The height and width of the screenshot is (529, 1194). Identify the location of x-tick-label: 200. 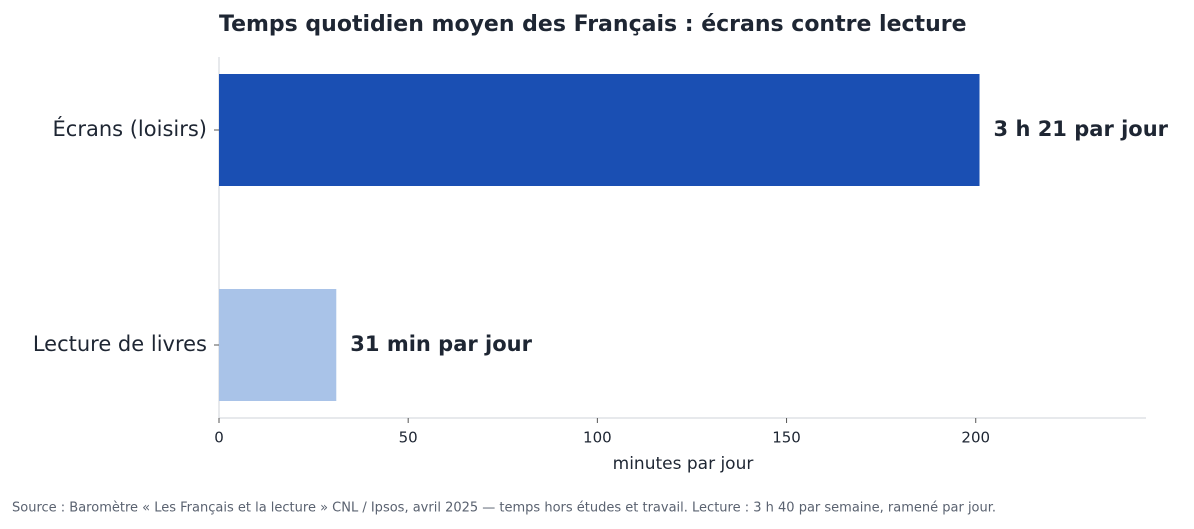
(975, 438).